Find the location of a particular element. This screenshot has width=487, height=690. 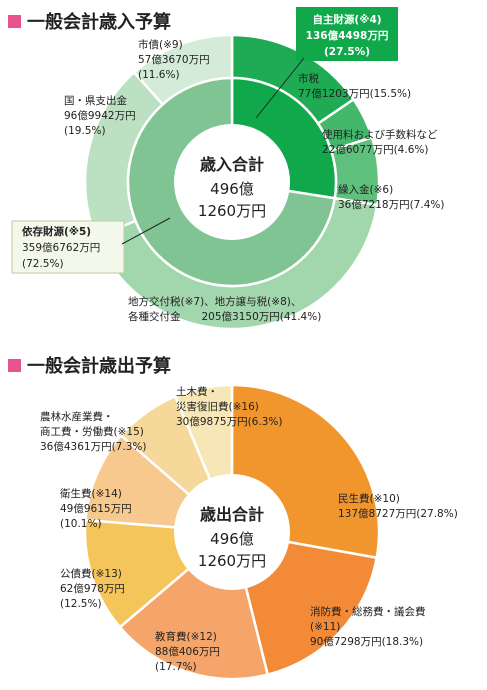

expenditure-slice-label-line: (※11) is located at coordinates (325, 627).